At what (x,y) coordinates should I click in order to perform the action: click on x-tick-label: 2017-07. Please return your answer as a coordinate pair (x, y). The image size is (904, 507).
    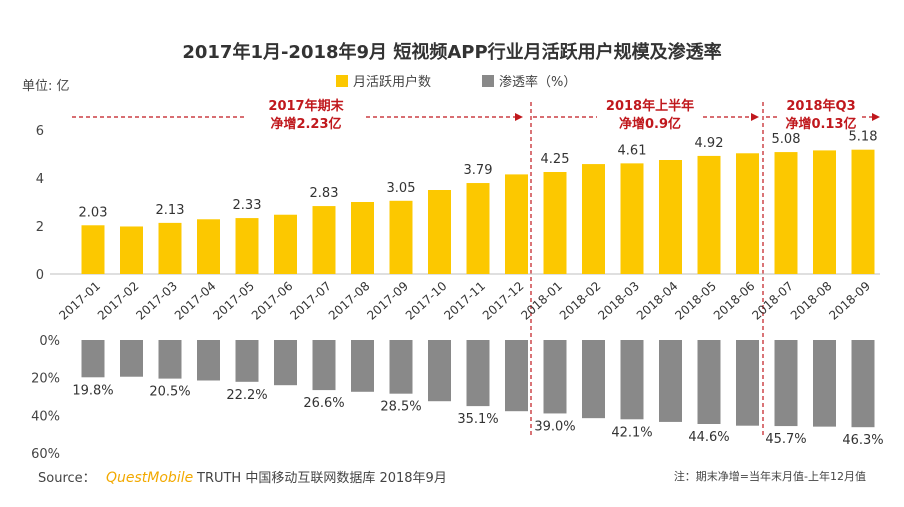
    Looking at the image, I should click on (310, 301).